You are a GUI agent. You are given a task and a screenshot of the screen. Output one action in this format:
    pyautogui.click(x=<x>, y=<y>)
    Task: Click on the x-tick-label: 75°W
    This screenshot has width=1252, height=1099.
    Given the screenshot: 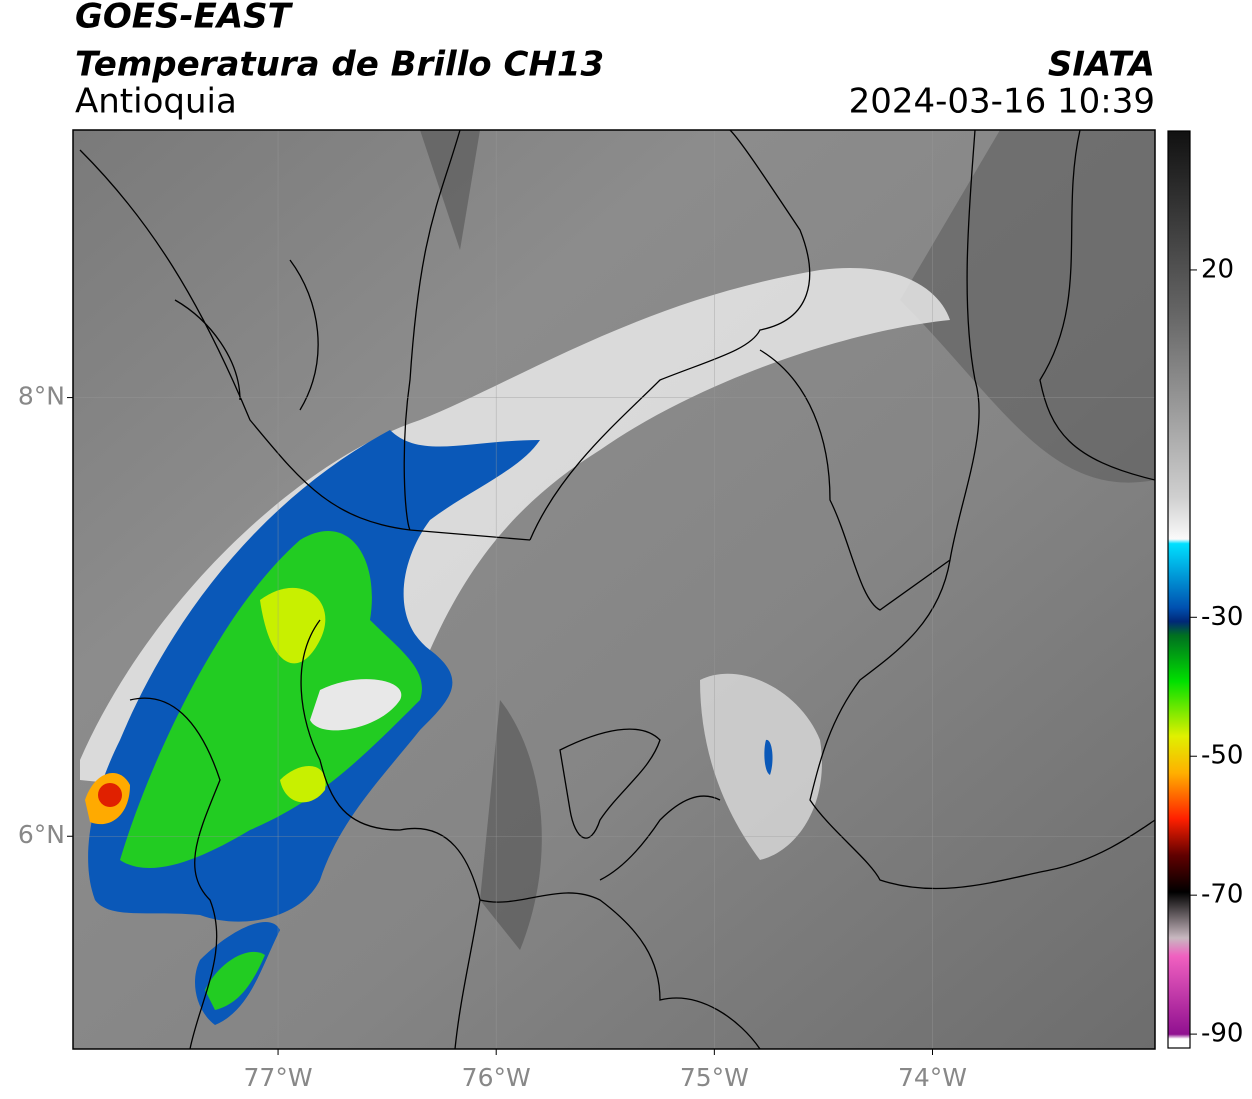 What is the action you would take?
    pyautogui.click(x=714, y=1077)
    